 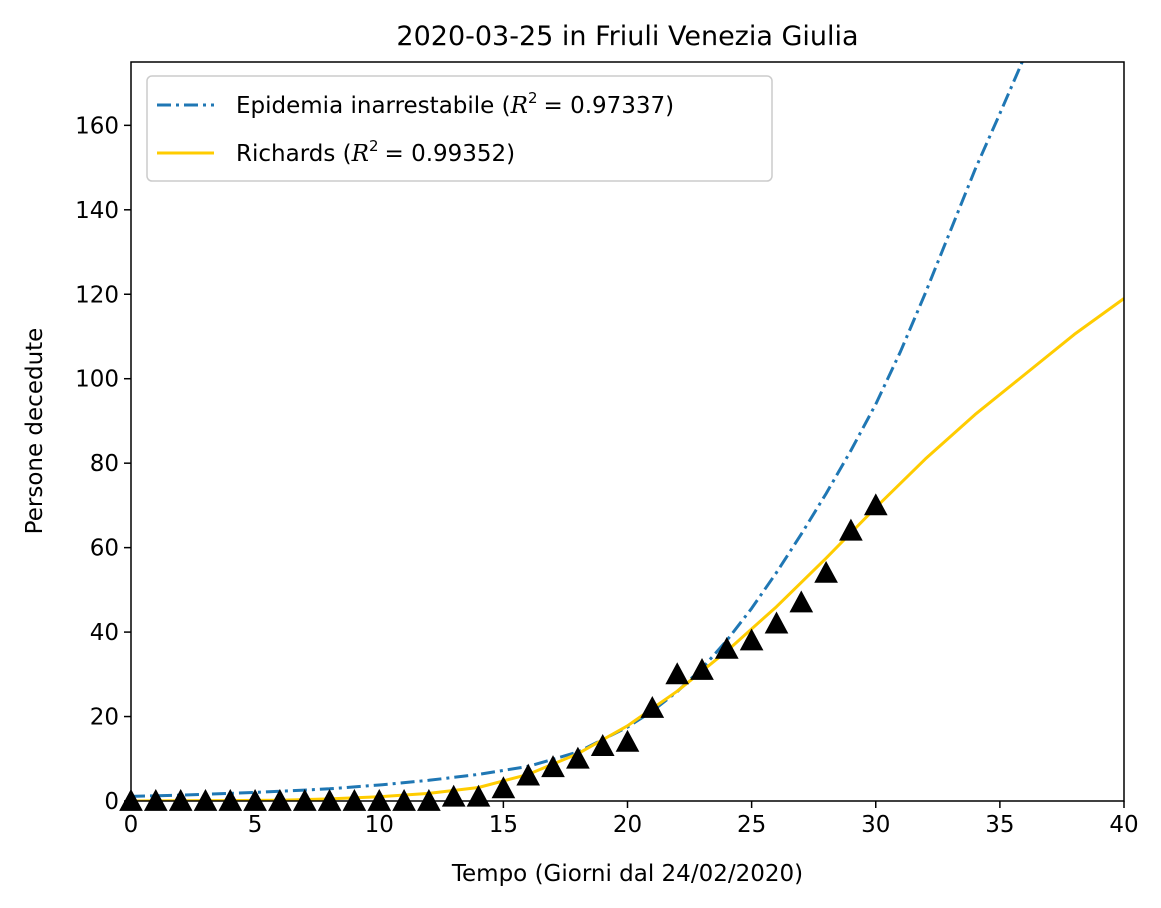 I want to click on legend-entry-richards: Richards (R2 = 0.99352), so click(x=375, y=152).